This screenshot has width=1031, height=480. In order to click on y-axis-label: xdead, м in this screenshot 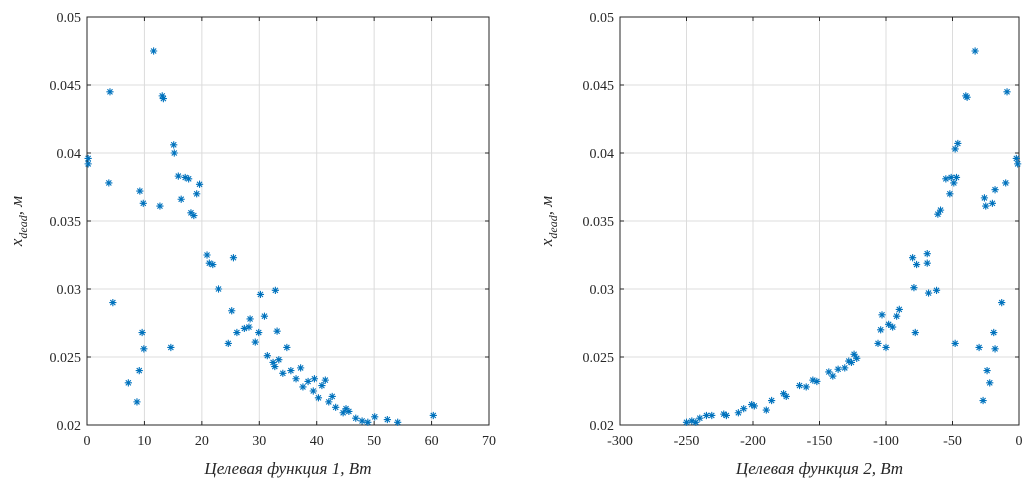, I will do `click(18, 221)`.